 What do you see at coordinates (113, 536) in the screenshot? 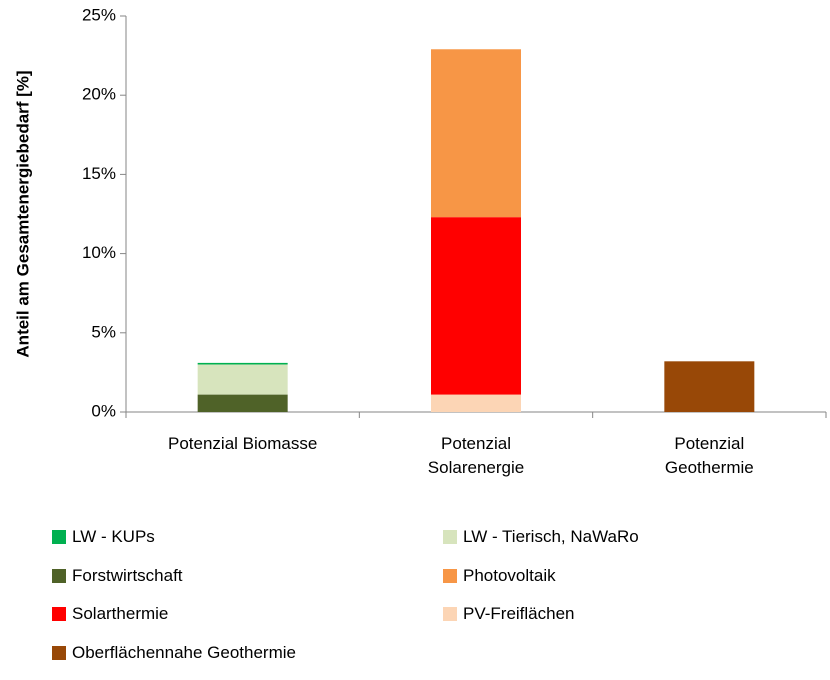
I see `legend-label: LW - KUPs` at bounding box center [113, 536].